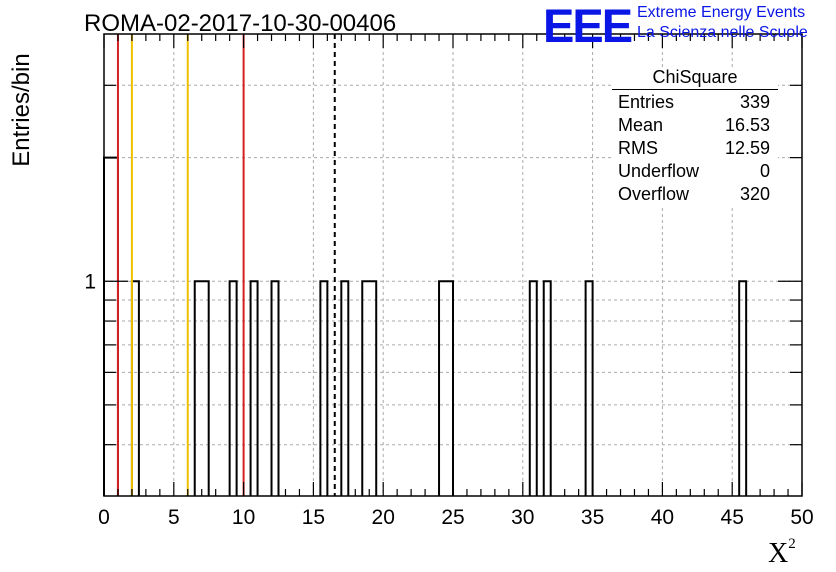  I want to click on logo-line-2: La Scienza nelle Scuole, so click(722, 32).